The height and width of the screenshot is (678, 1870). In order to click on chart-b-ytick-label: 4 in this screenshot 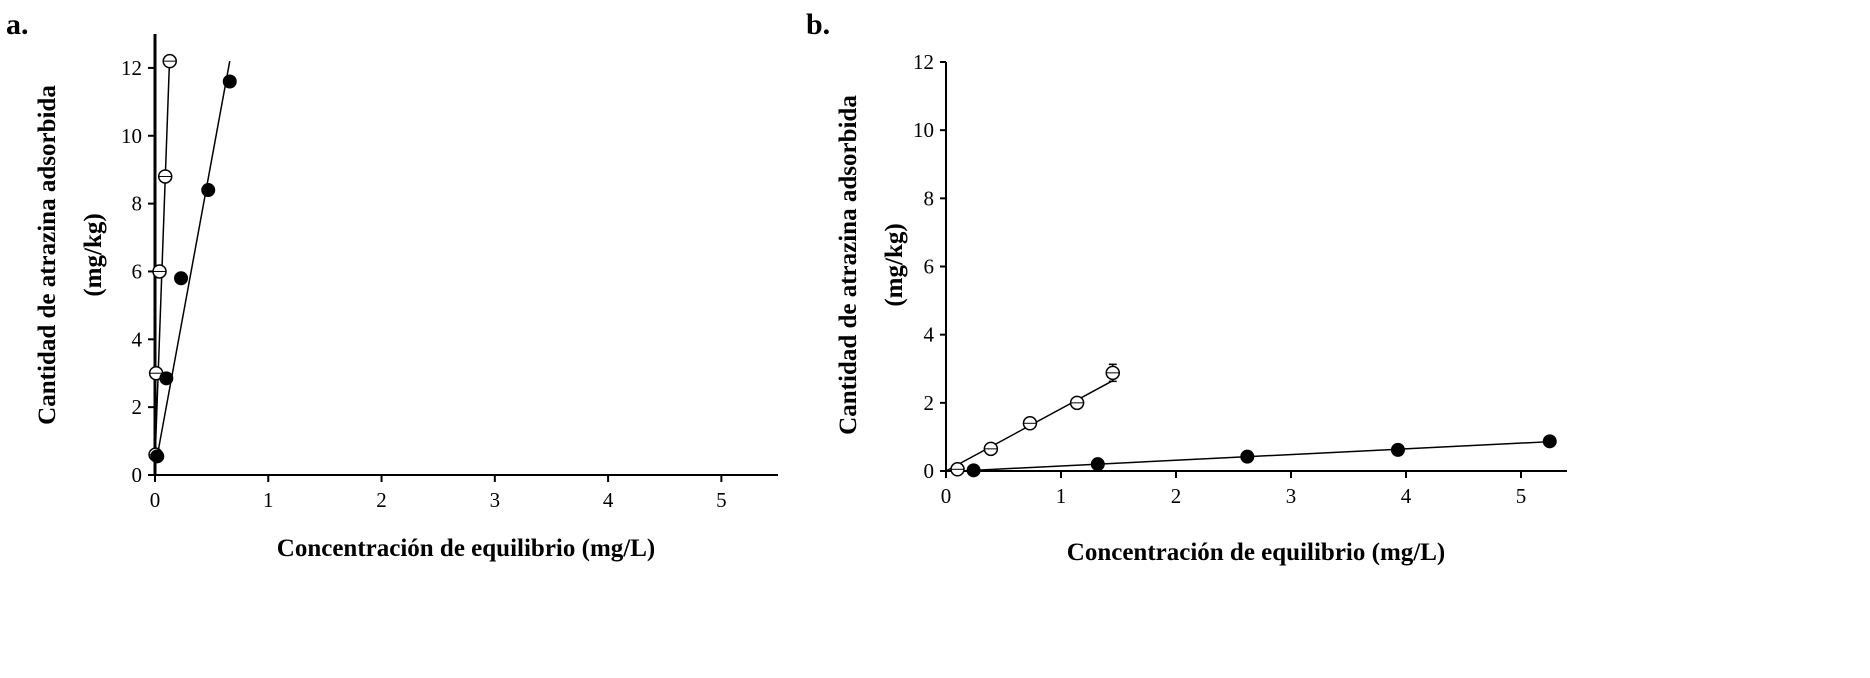, I will do `click(929, 335)`.